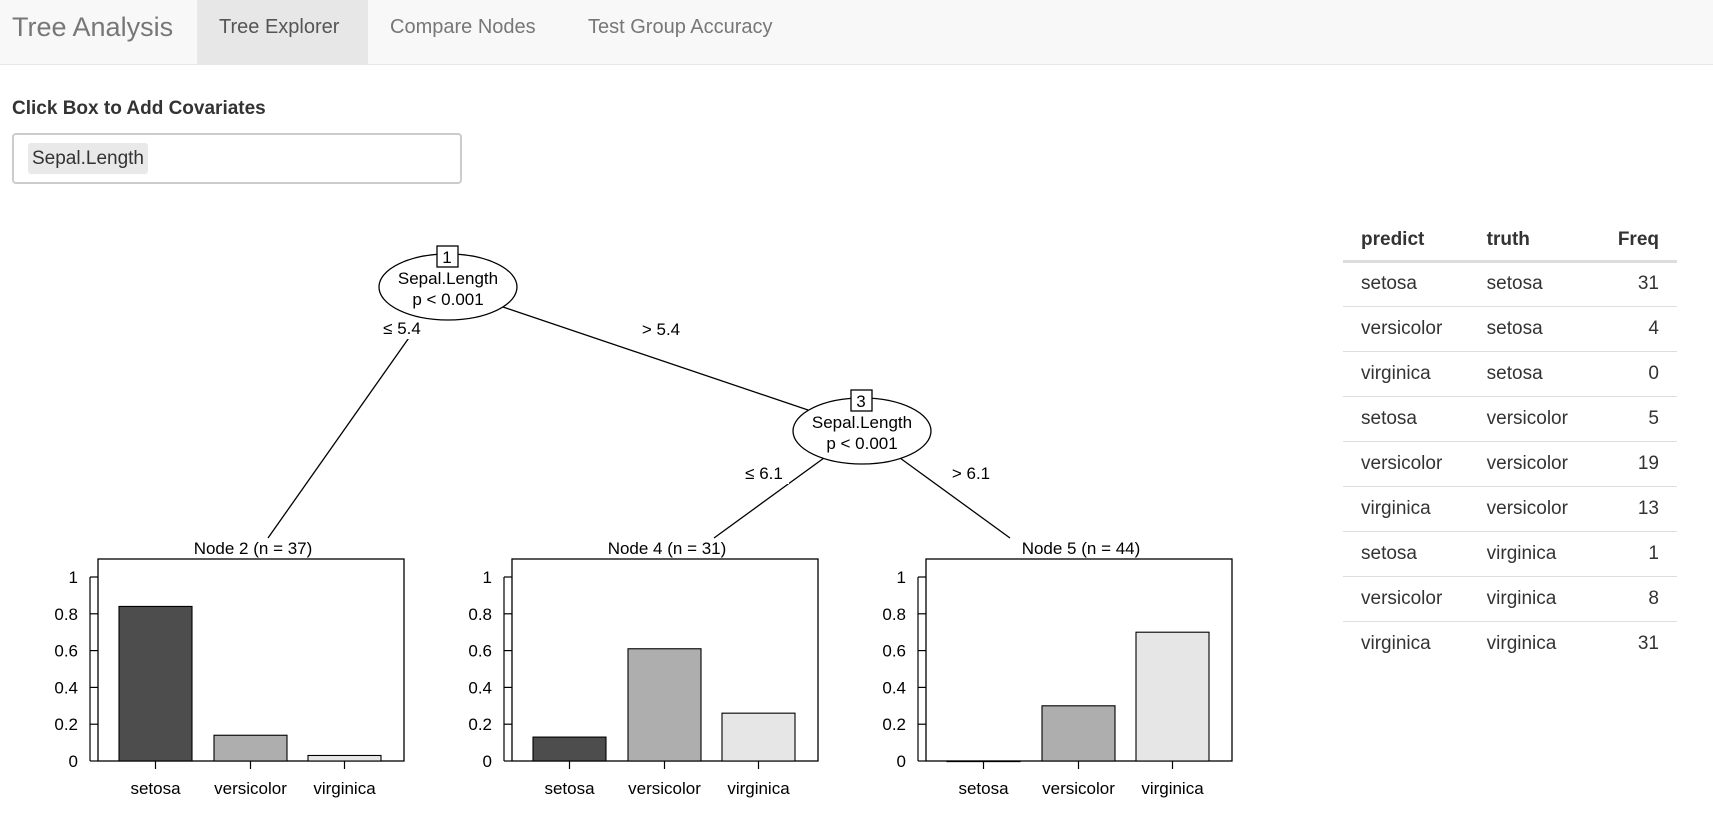 The width and height of the screenshot is (1713, 816). I want to click on inner-node-1-variable: Sepal.Length, so click(448, 278).